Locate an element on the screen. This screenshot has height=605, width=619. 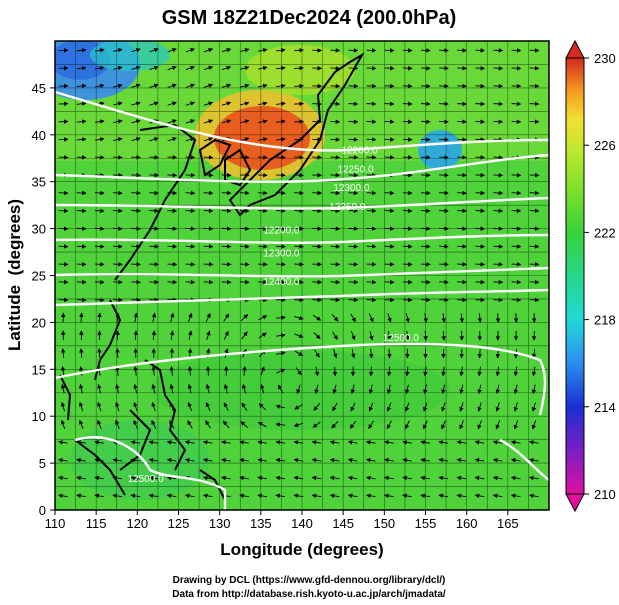
y-tick-label: 10 is located at coordinates (39, 416).